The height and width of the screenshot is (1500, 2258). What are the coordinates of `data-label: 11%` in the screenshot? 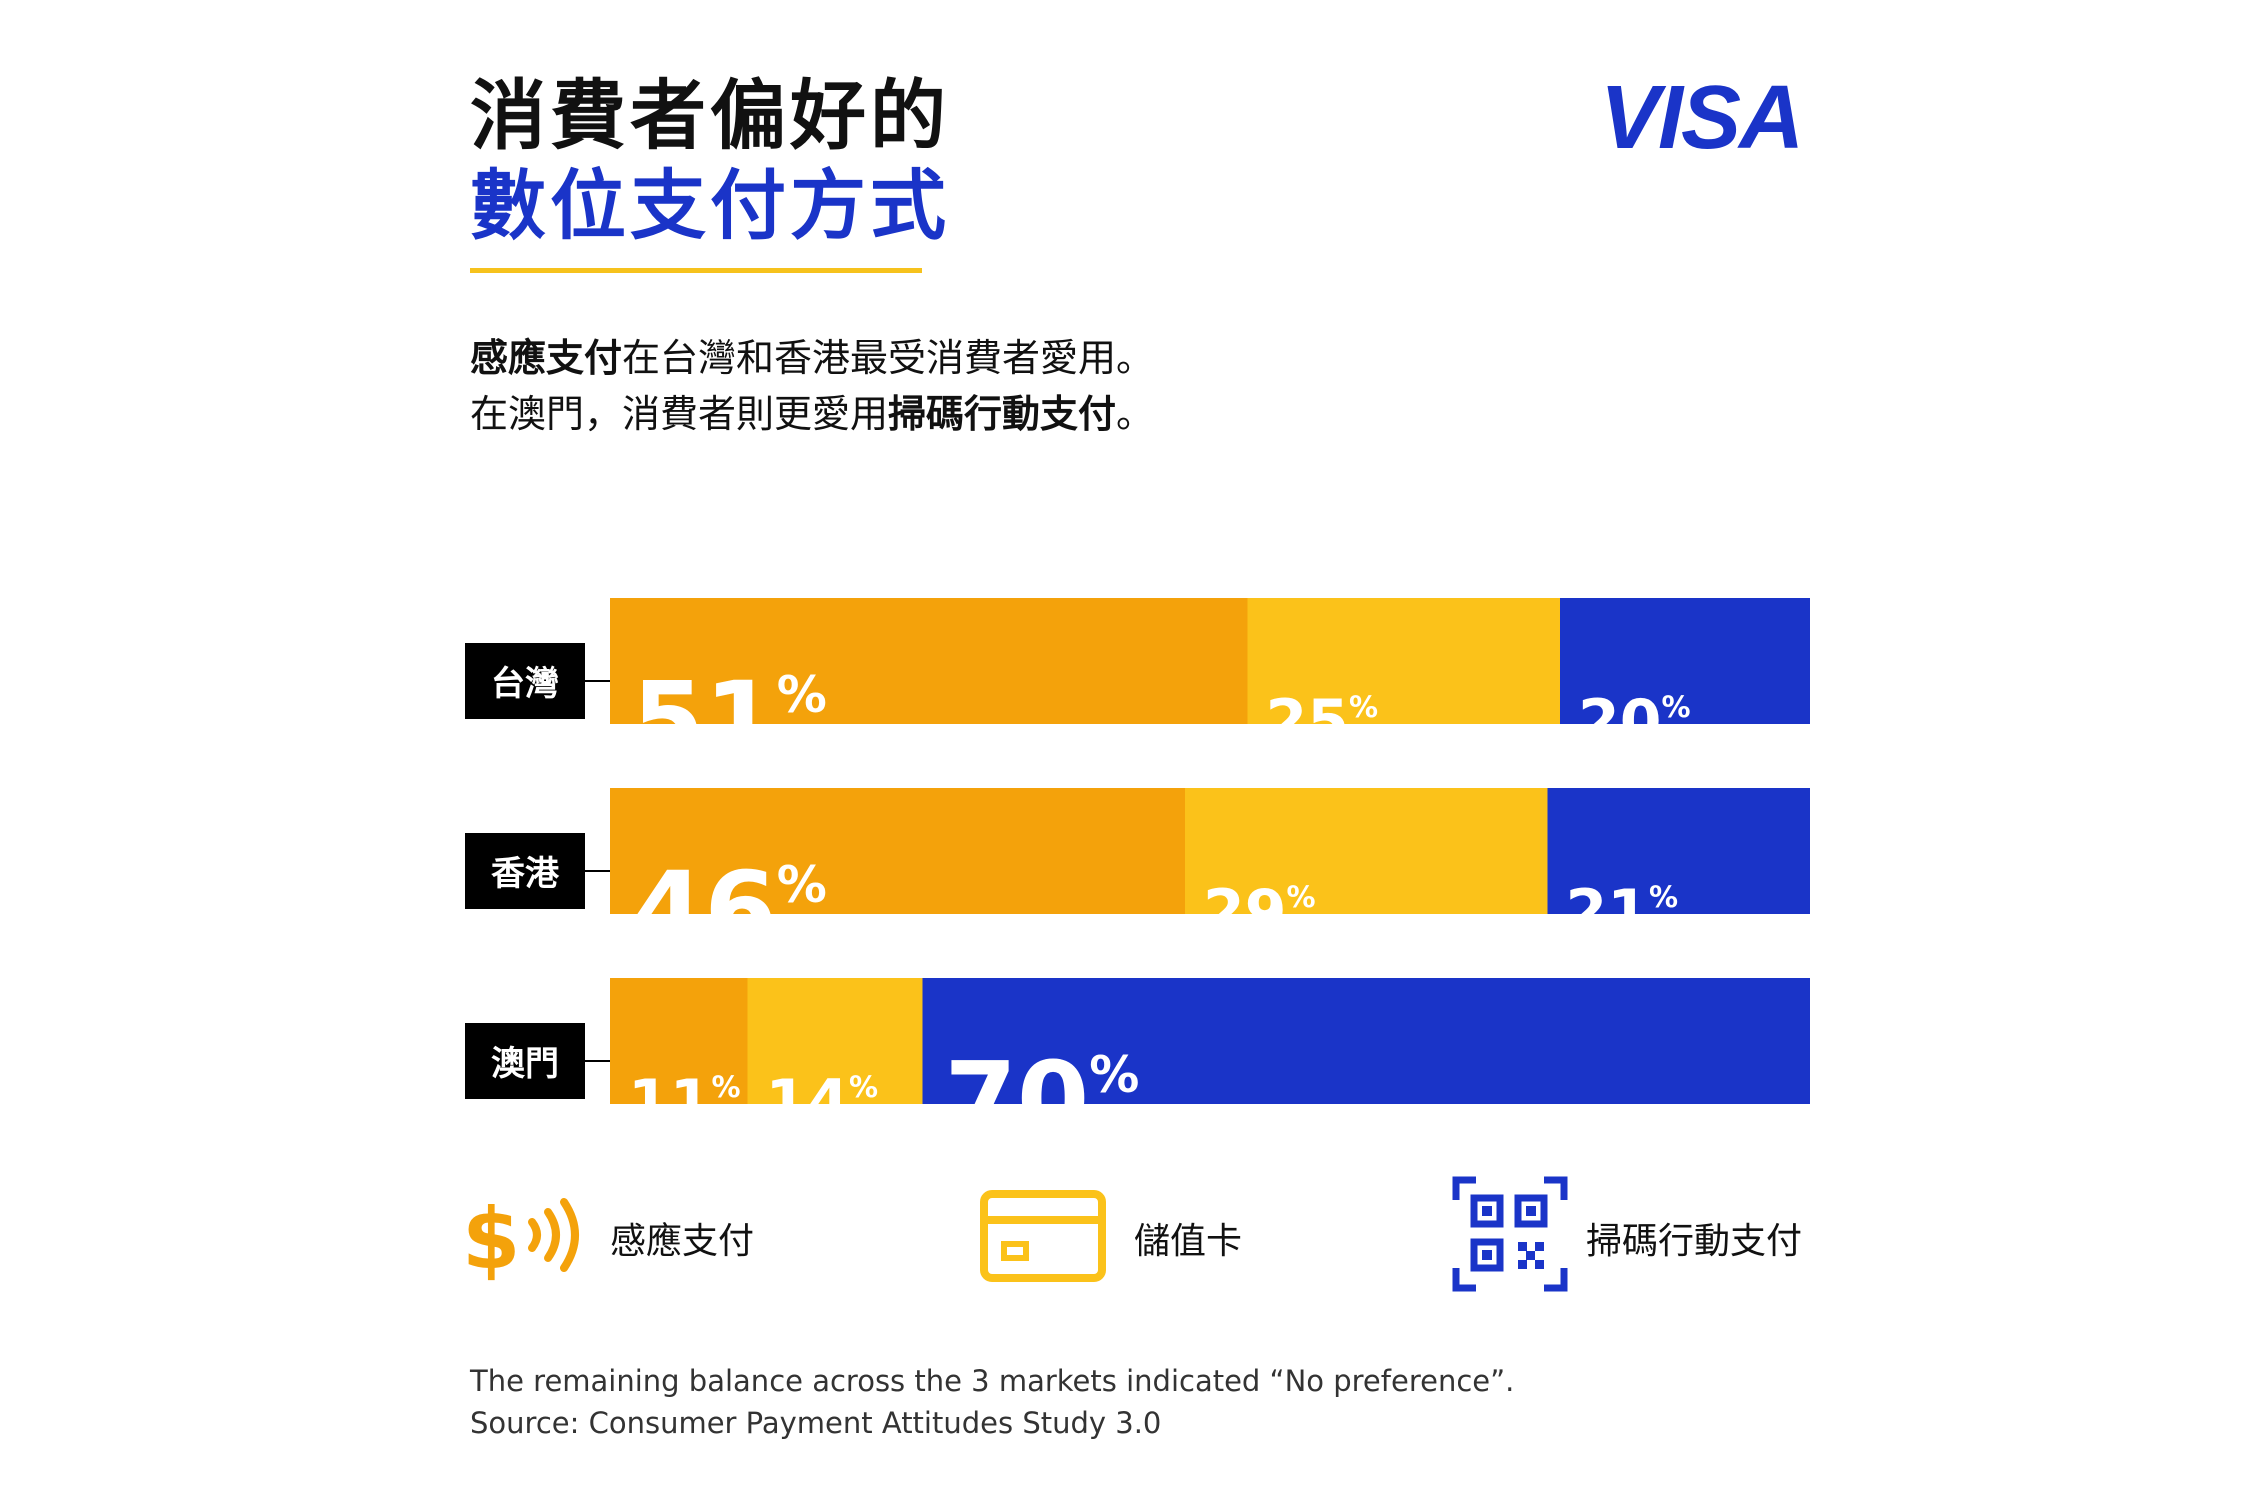 It's located at (684, 1102).